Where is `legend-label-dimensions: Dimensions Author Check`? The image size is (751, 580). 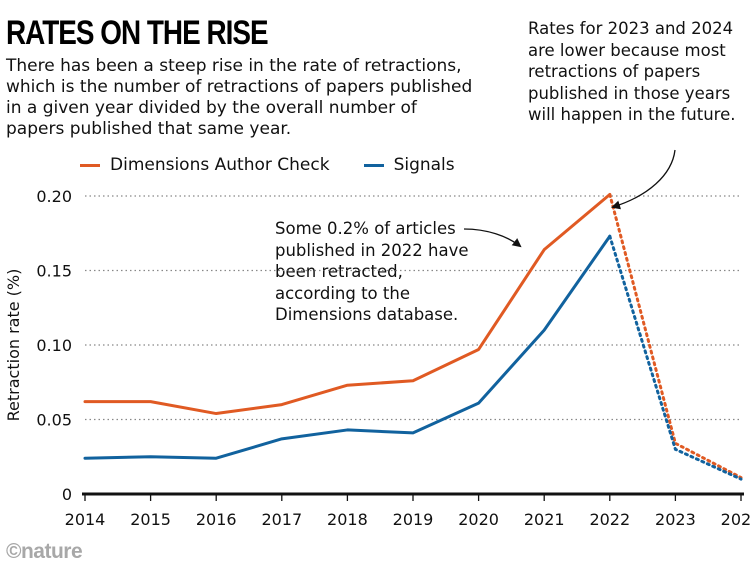
legend-label-dimensions: Dimensions Author Check is located at coordinates (220, 165).